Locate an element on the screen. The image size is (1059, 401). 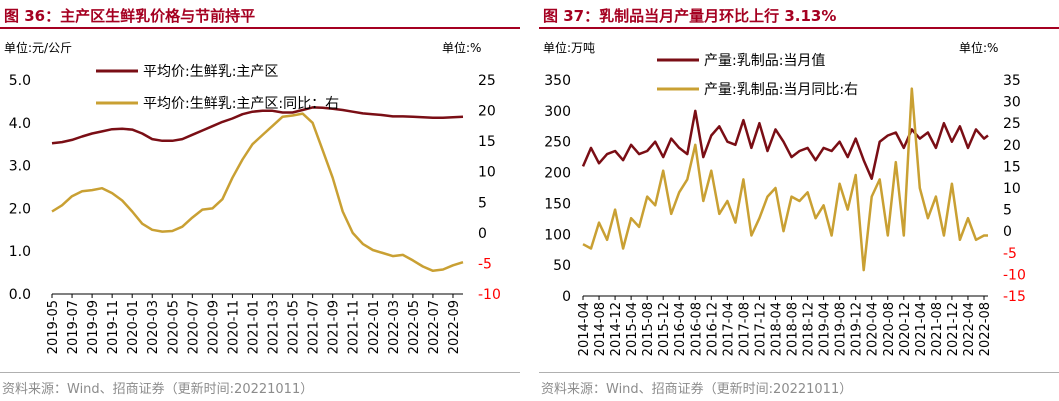
x-tick-label: 2020-09 is located at coordinates (213, 327).